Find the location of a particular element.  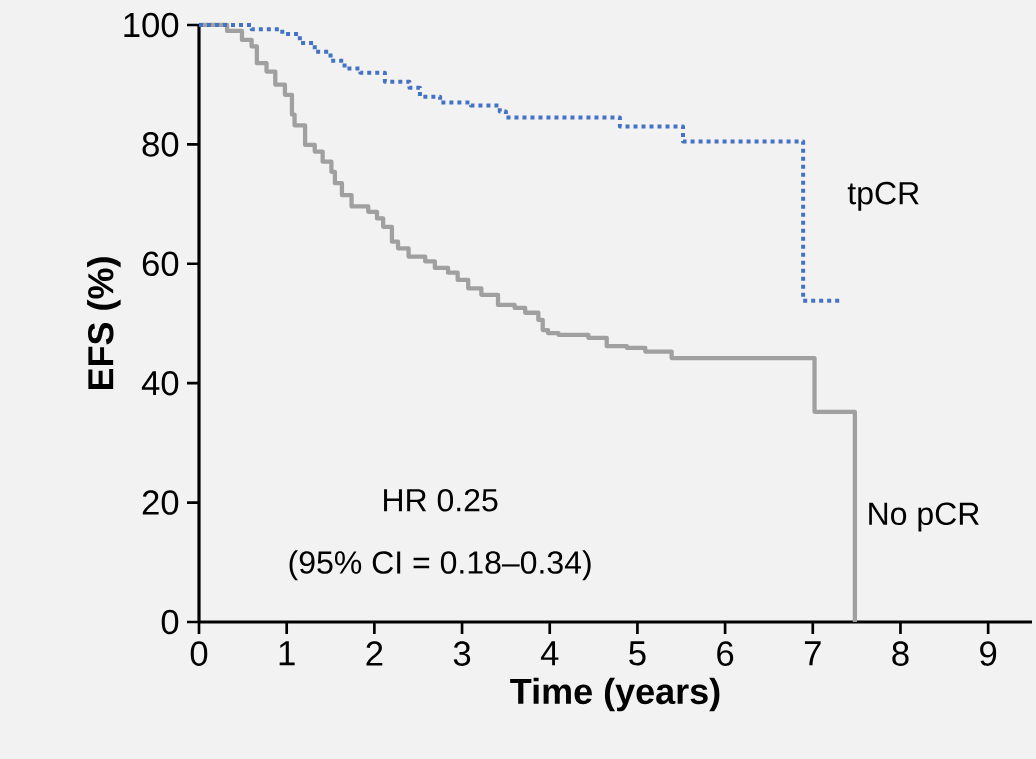

x-tick-label: 6 is located at coordinates (725, 653).